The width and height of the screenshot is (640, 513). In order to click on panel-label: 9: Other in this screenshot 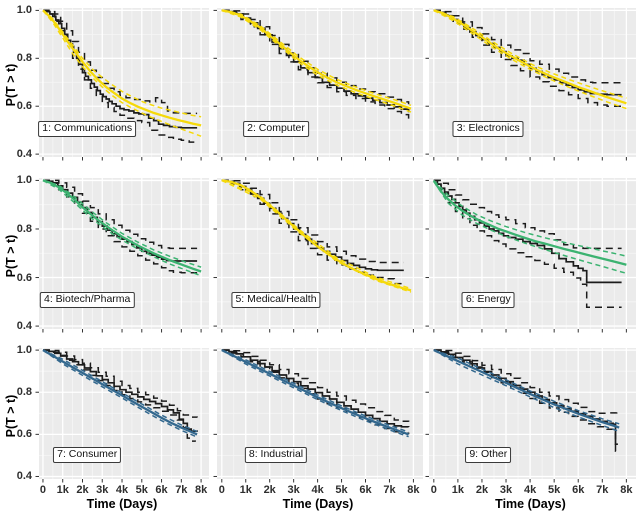, I will do `click(488, 454)`.